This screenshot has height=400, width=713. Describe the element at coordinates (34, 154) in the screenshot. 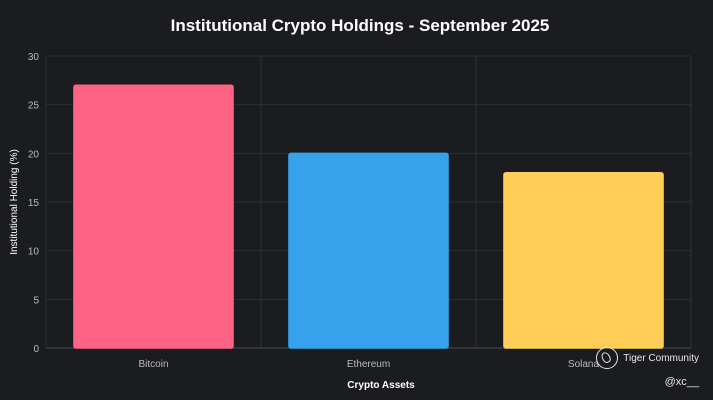

I see `y-tick-label: 20` at that location.